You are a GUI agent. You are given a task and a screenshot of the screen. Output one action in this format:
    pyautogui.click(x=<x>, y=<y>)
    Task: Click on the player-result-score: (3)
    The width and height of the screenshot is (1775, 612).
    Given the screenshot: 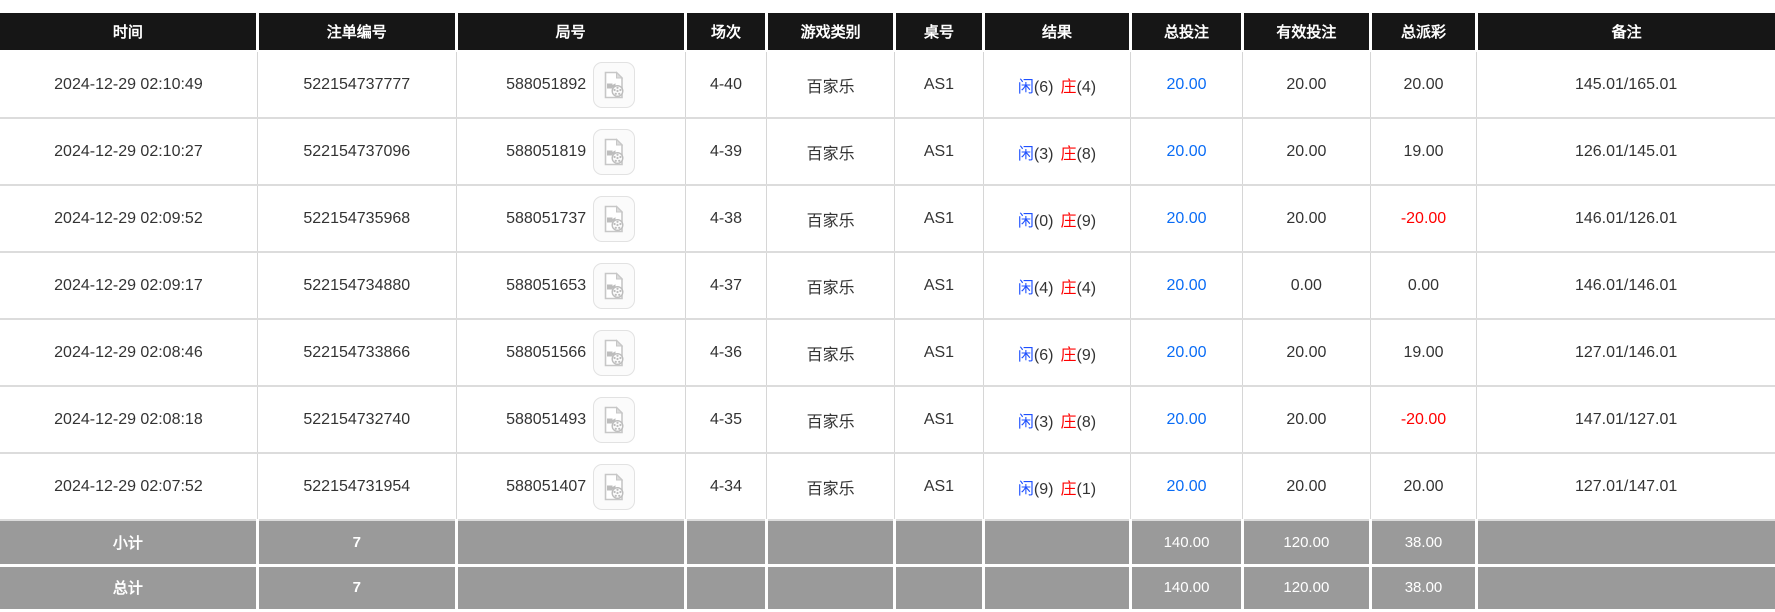 What is the action you would take?
    pyautogui.click(x=1043, y=154)
    